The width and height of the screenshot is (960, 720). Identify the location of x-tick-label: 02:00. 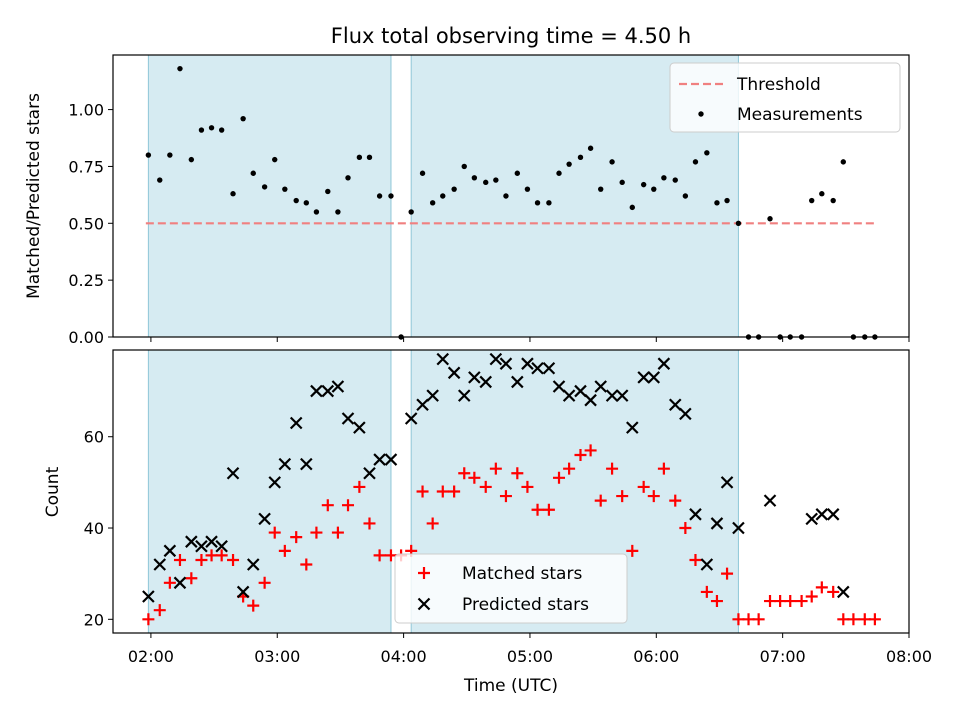
(151, 656).